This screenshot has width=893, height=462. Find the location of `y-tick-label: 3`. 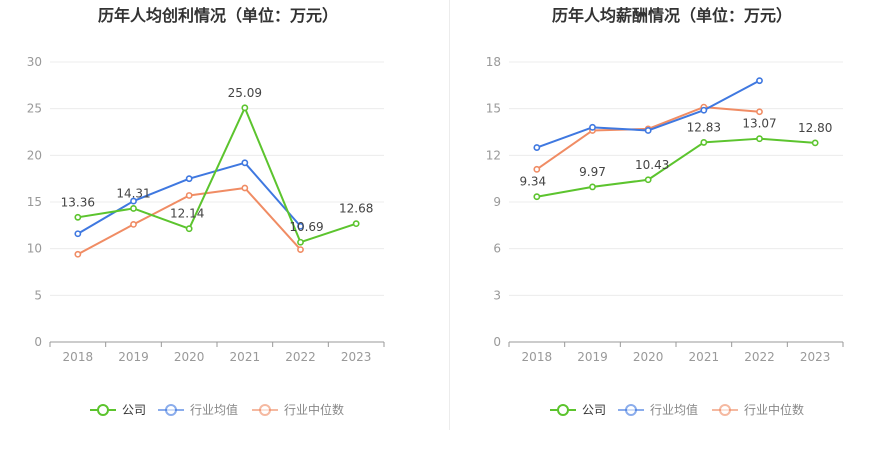

y-tick-label: 3 is located at coordinates (497, 295).